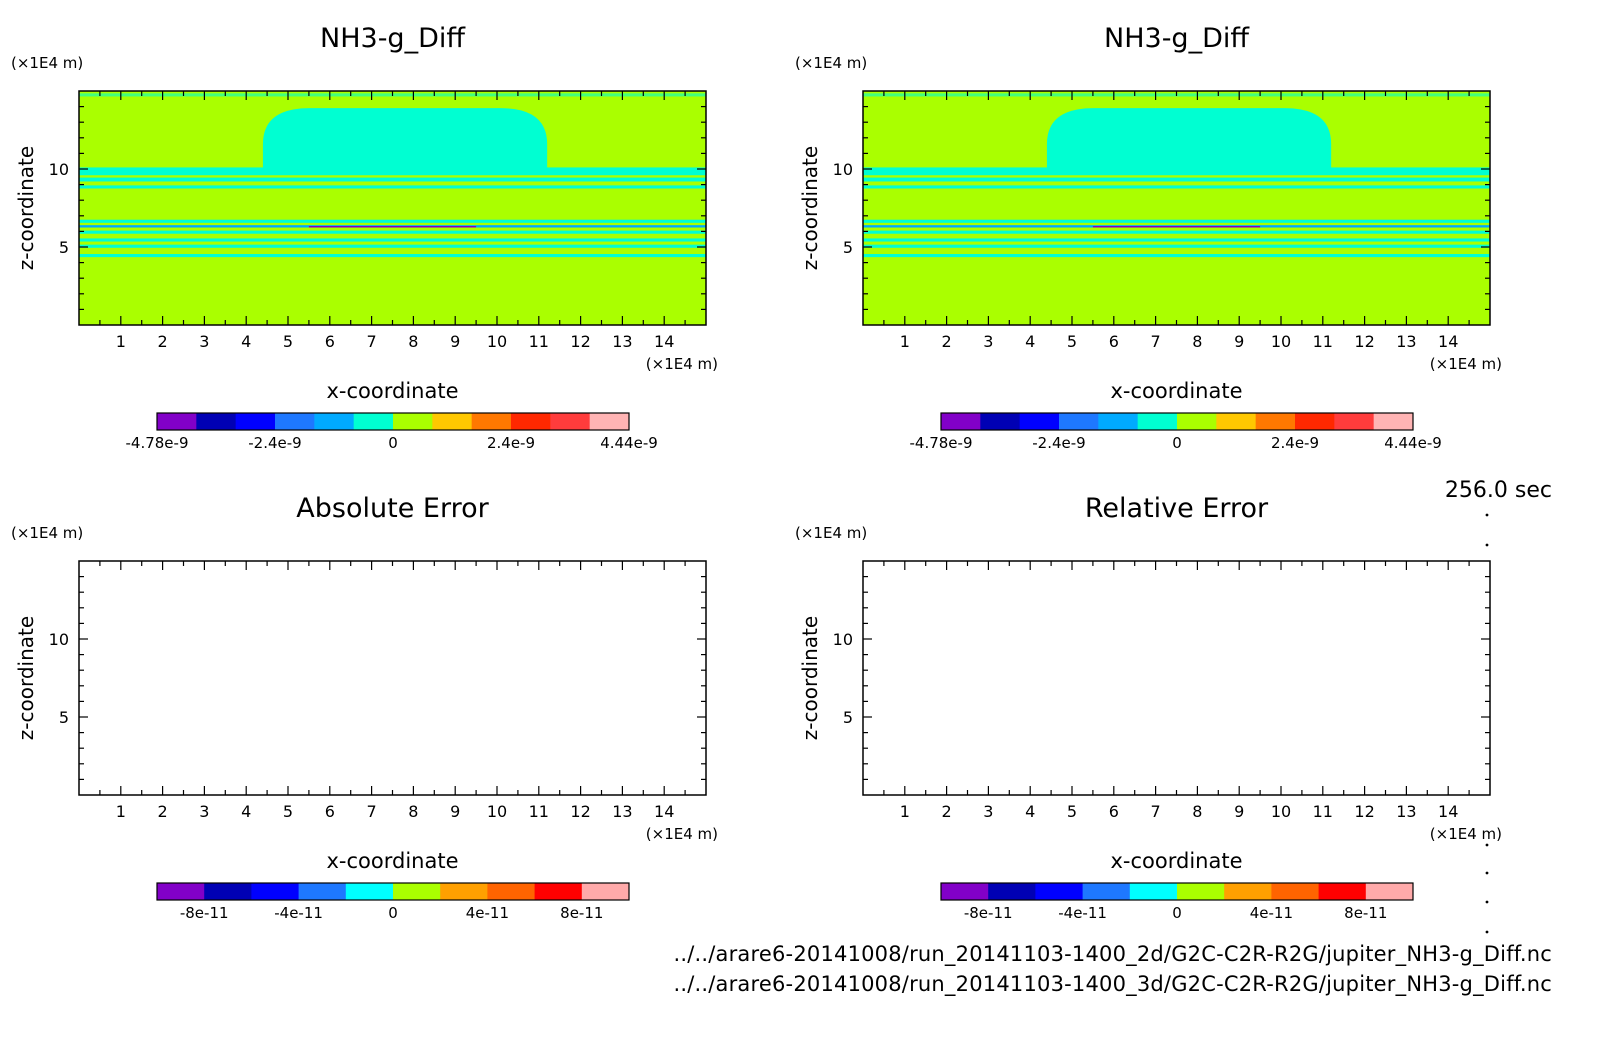 This screenshot has height=1054, width=1604. What do you see at coordinates (274, 443) in the screenshot?
I see `colorbar-label: -2.4e-9` at bounding box center [274, 443].